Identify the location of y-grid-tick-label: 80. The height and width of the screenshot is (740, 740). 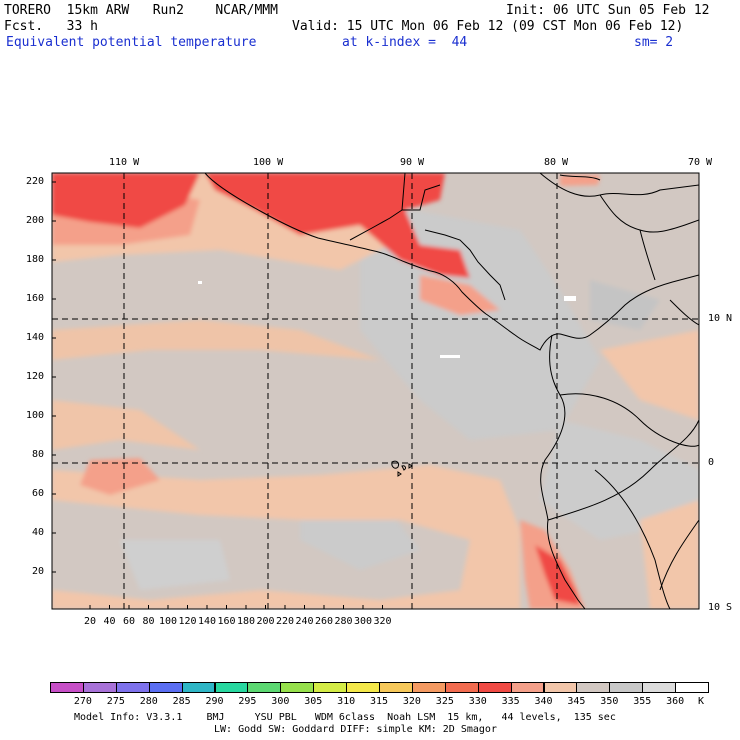
(38, 454).